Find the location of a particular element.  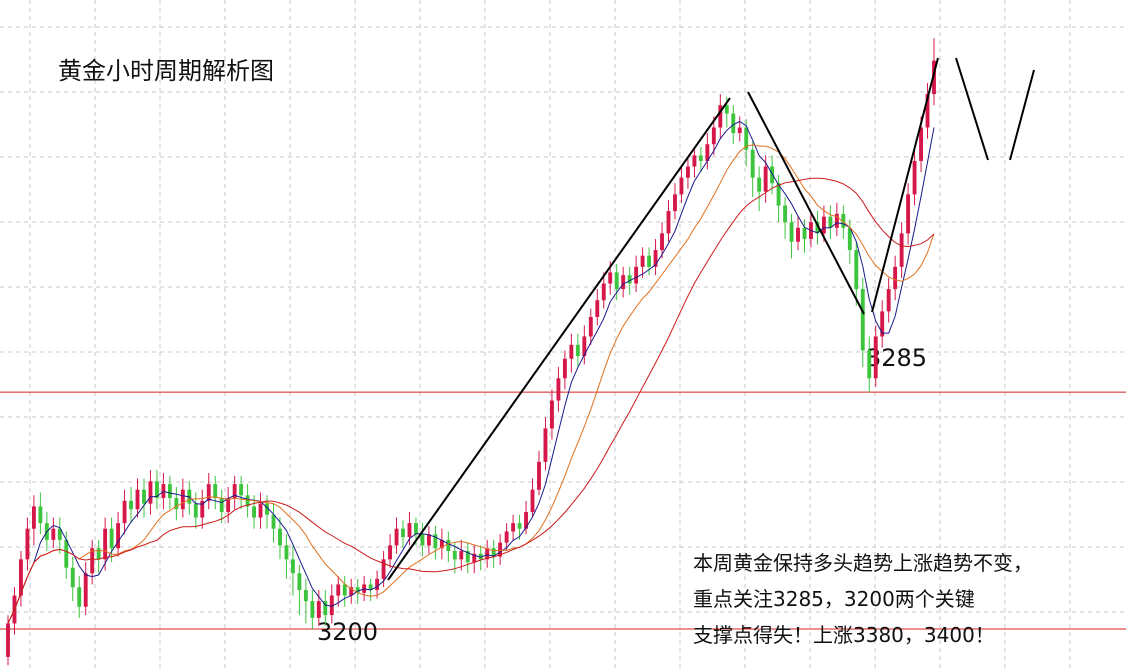

trend-line-drop is located at coordinates (806, 203).